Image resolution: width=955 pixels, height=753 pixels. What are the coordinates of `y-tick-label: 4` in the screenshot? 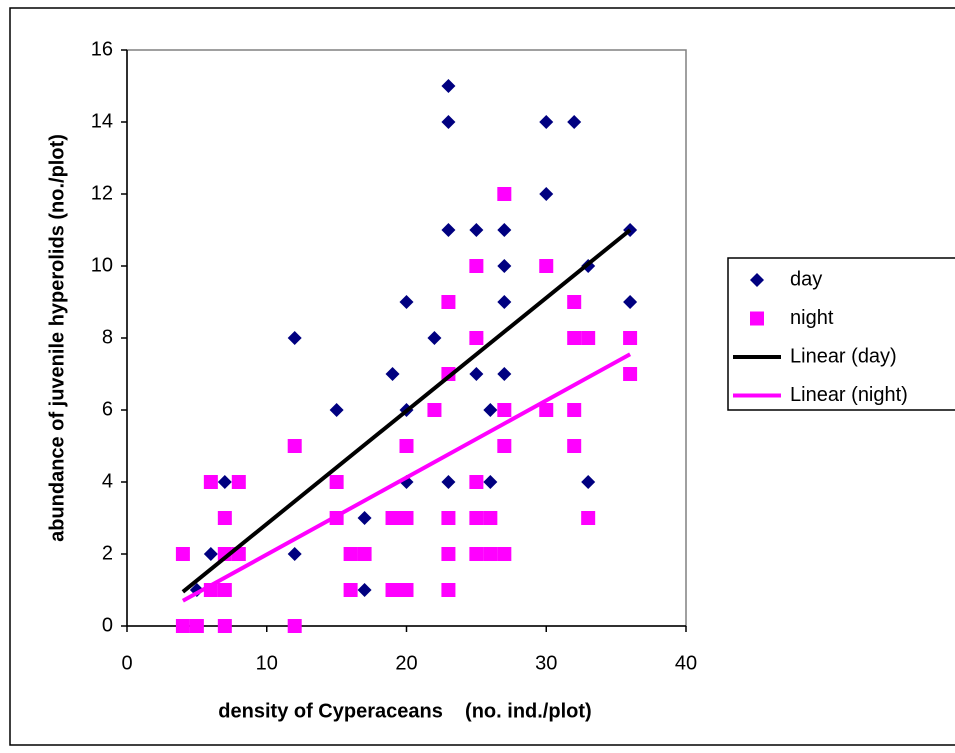 It's located at (107, 481).